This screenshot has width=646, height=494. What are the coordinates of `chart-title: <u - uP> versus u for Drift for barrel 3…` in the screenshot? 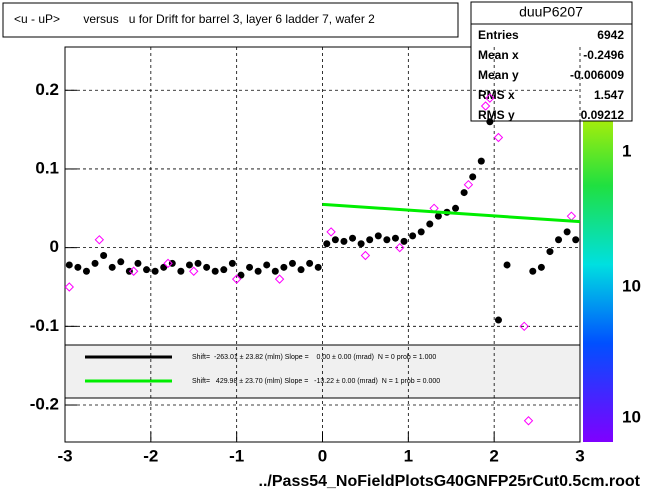 It's located at (194, 19).